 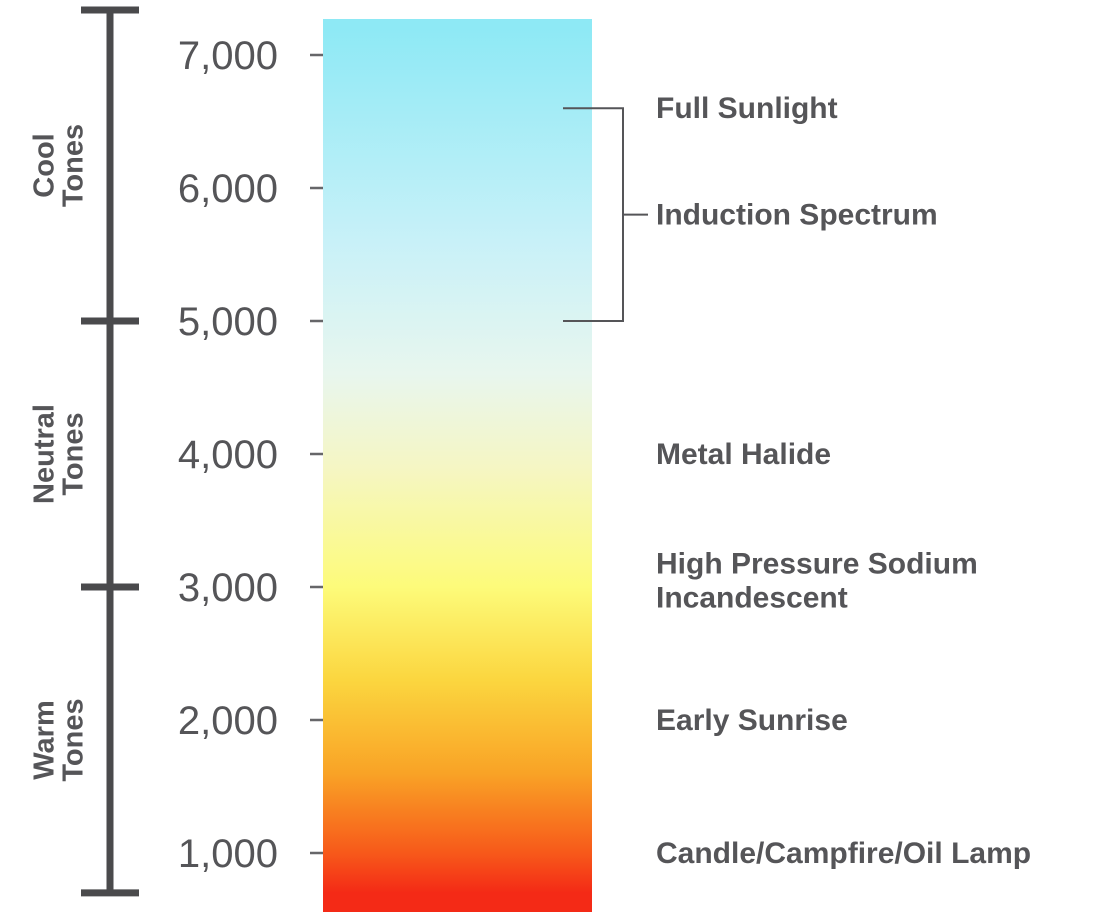 I want to click on light-source-label-line: High Pressure Sodium, so click(x=817, y=563).